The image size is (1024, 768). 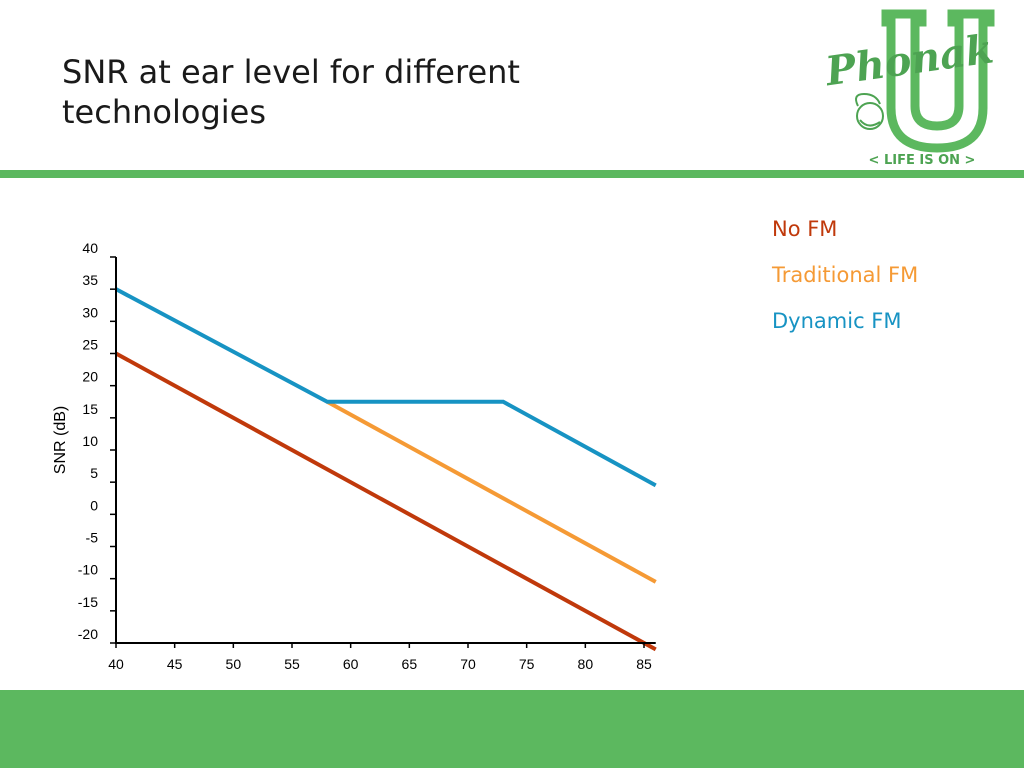 I want to click on slide-title-line-1: SNR at ear level for different, so click(x=291, y=72).